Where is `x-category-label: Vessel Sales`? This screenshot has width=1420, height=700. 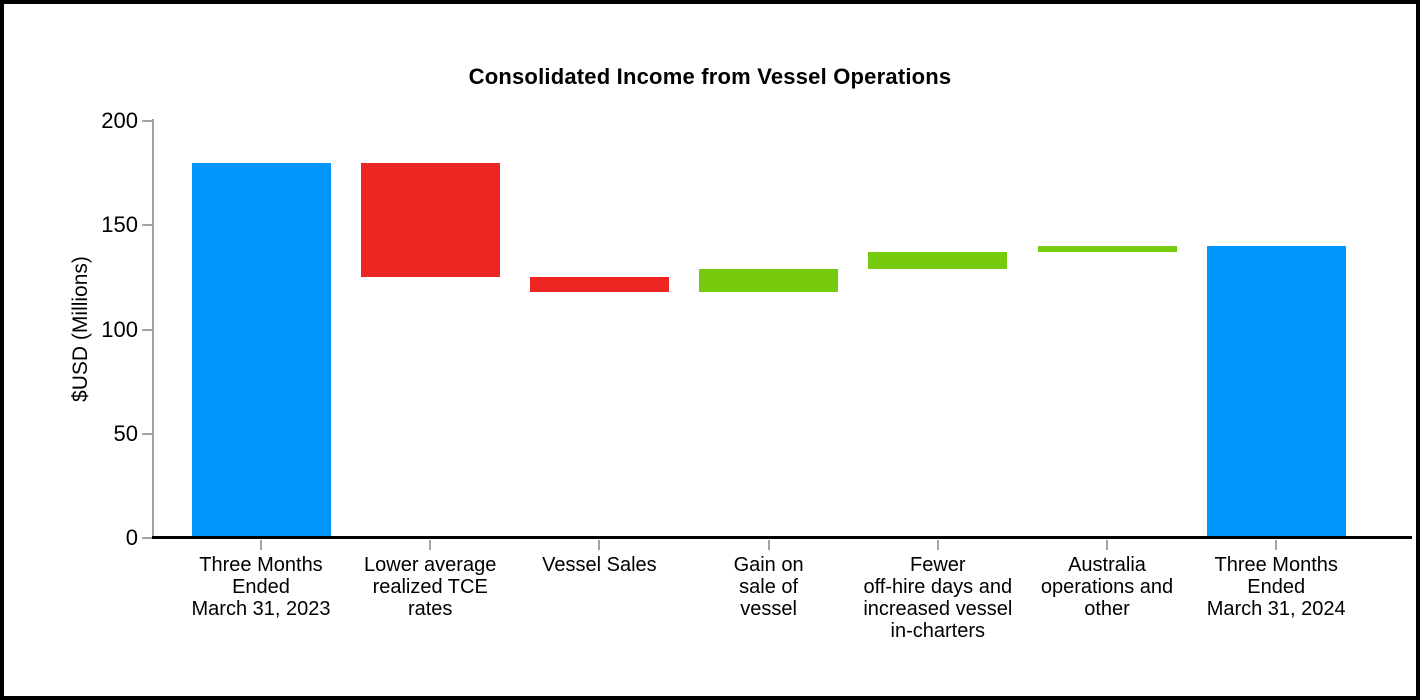
x-category-label: Vessel Sales is located at coordinates (599, 565).